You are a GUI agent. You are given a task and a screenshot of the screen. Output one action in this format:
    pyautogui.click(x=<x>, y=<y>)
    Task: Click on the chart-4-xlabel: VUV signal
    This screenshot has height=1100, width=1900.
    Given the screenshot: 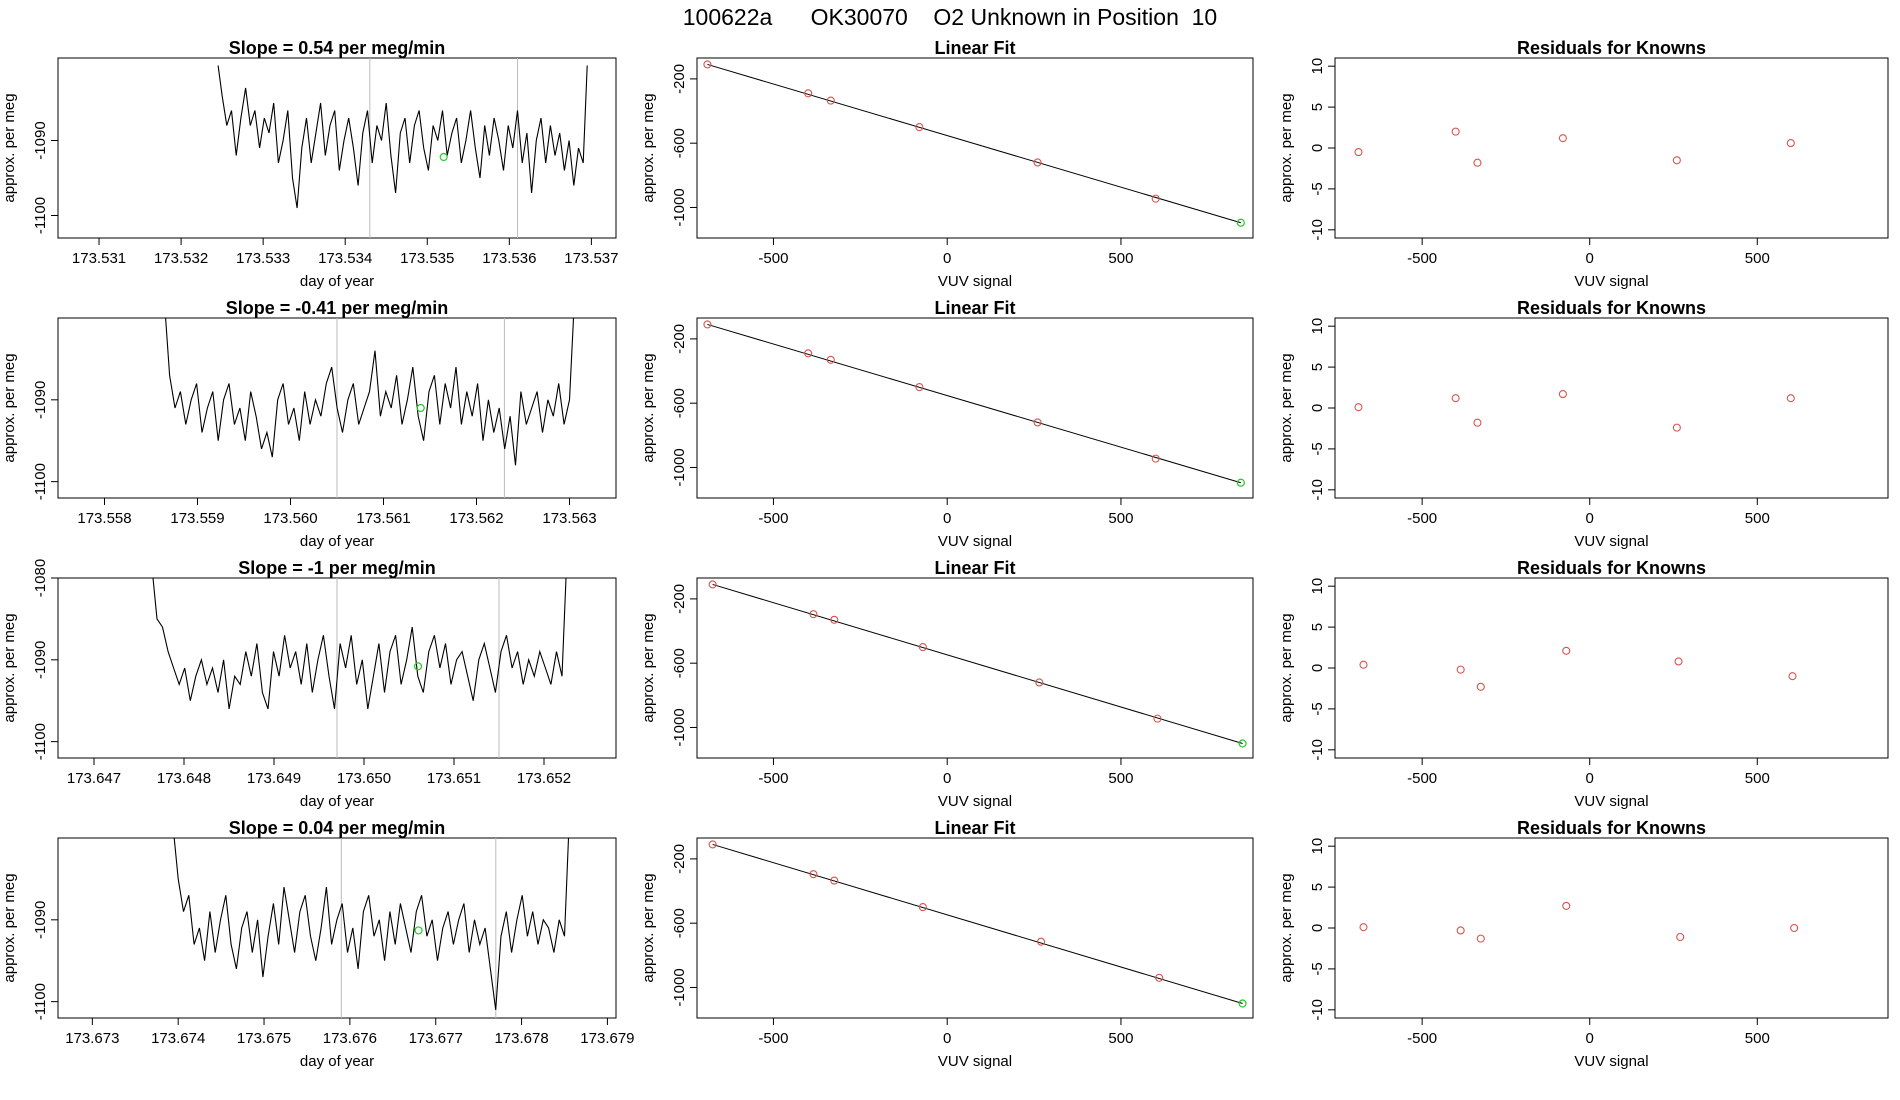 What is the action you would take?
    pyautogui.click(x=975, y=541)
    